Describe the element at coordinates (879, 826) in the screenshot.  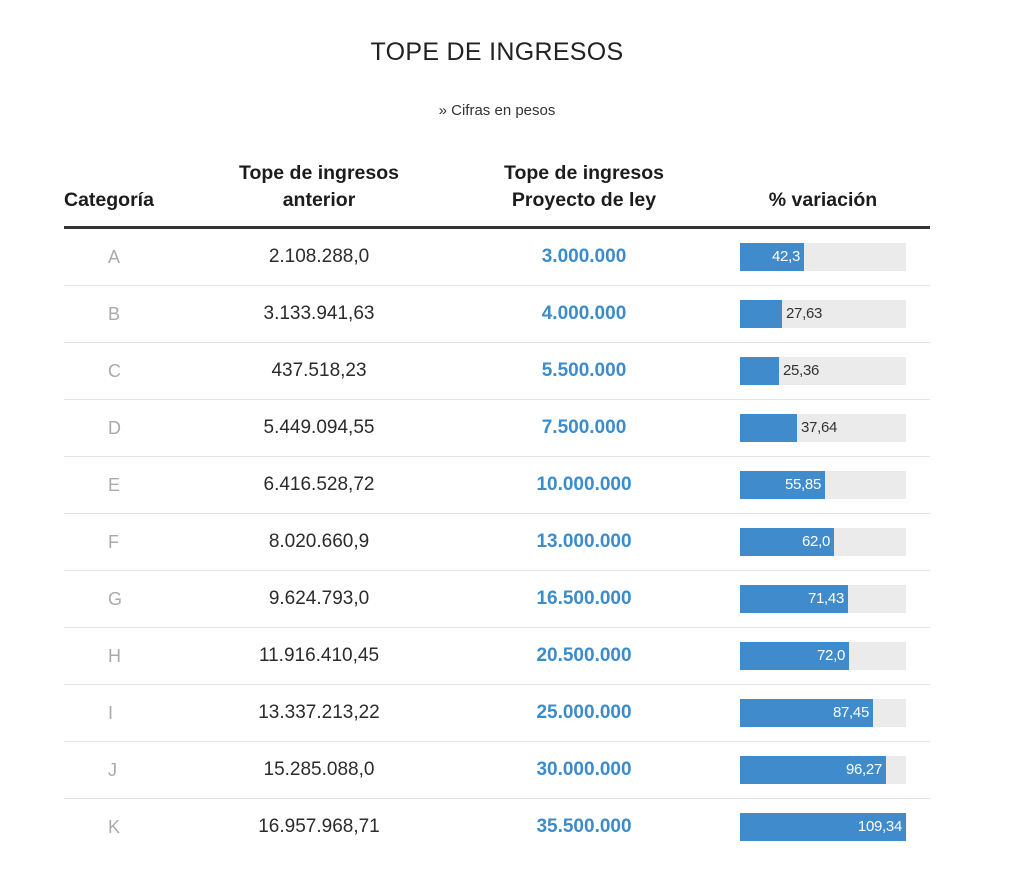
I see `variation-label: 109,34` at that location.